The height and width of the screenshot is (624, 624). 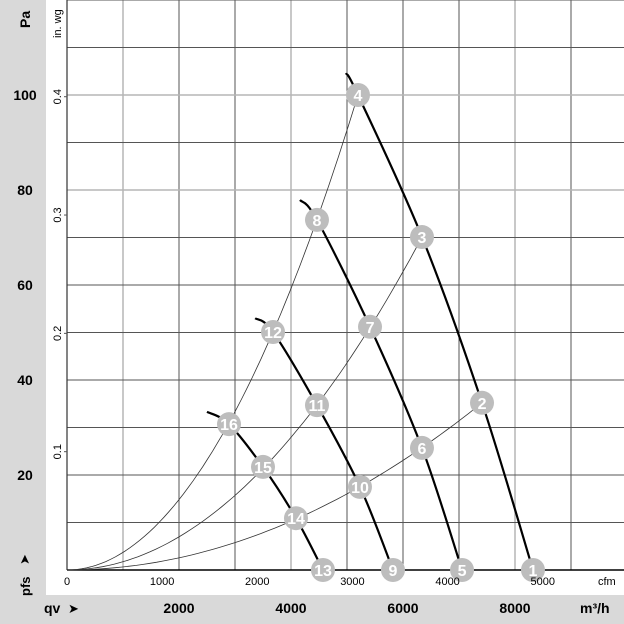 I want to click on marker-label: 9, so click(x=393, y=571).